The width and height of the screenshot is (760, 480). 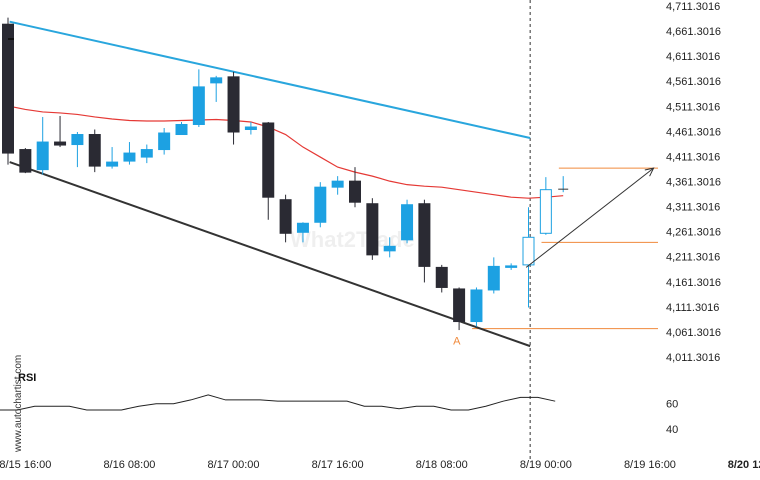 I want to click on rsi-tick-label: 60, so click(x=672, y=405).